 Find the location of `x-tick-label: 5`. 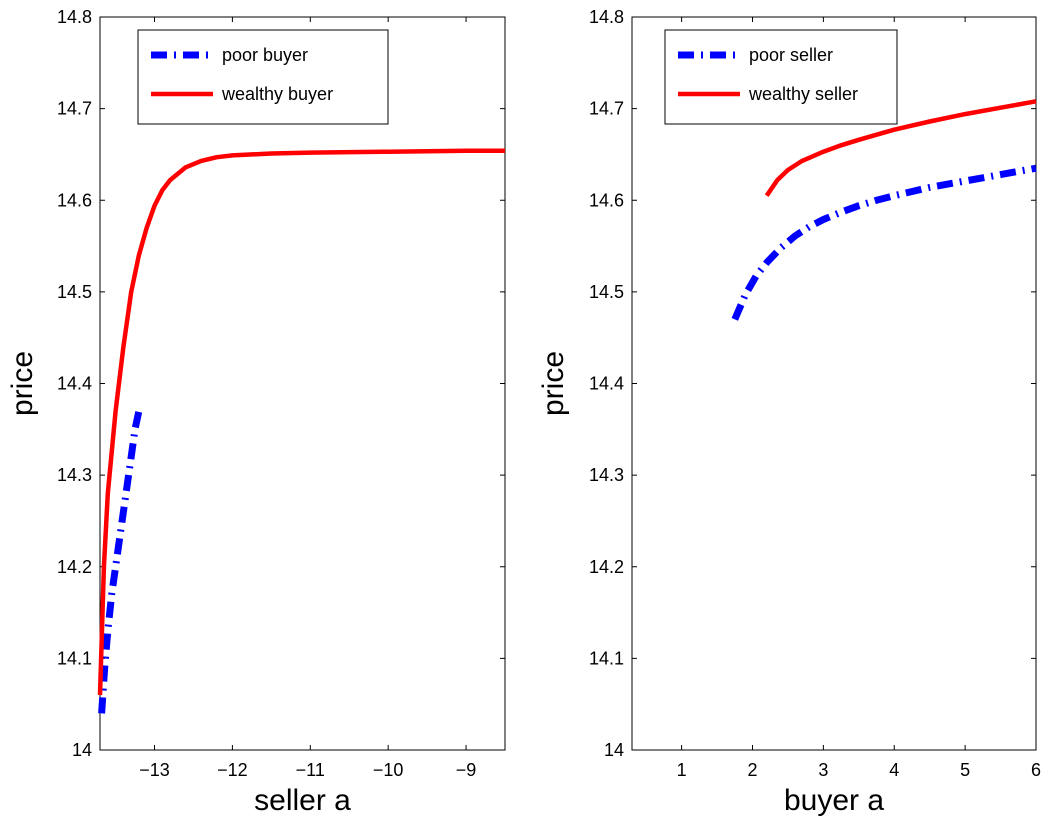

x-tick-label: 5 is located at coordinates (965, 770).